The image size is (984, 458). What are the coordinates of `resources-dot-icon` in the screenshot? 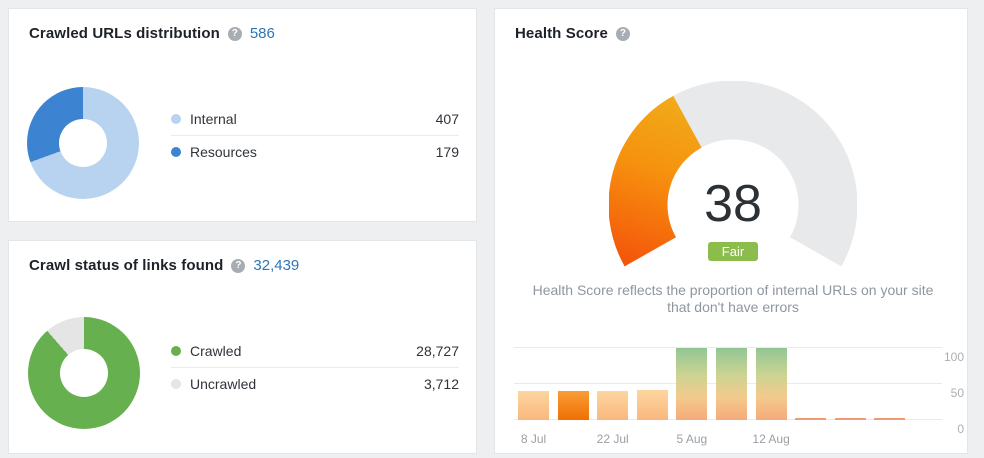 It's located at (176, 152).